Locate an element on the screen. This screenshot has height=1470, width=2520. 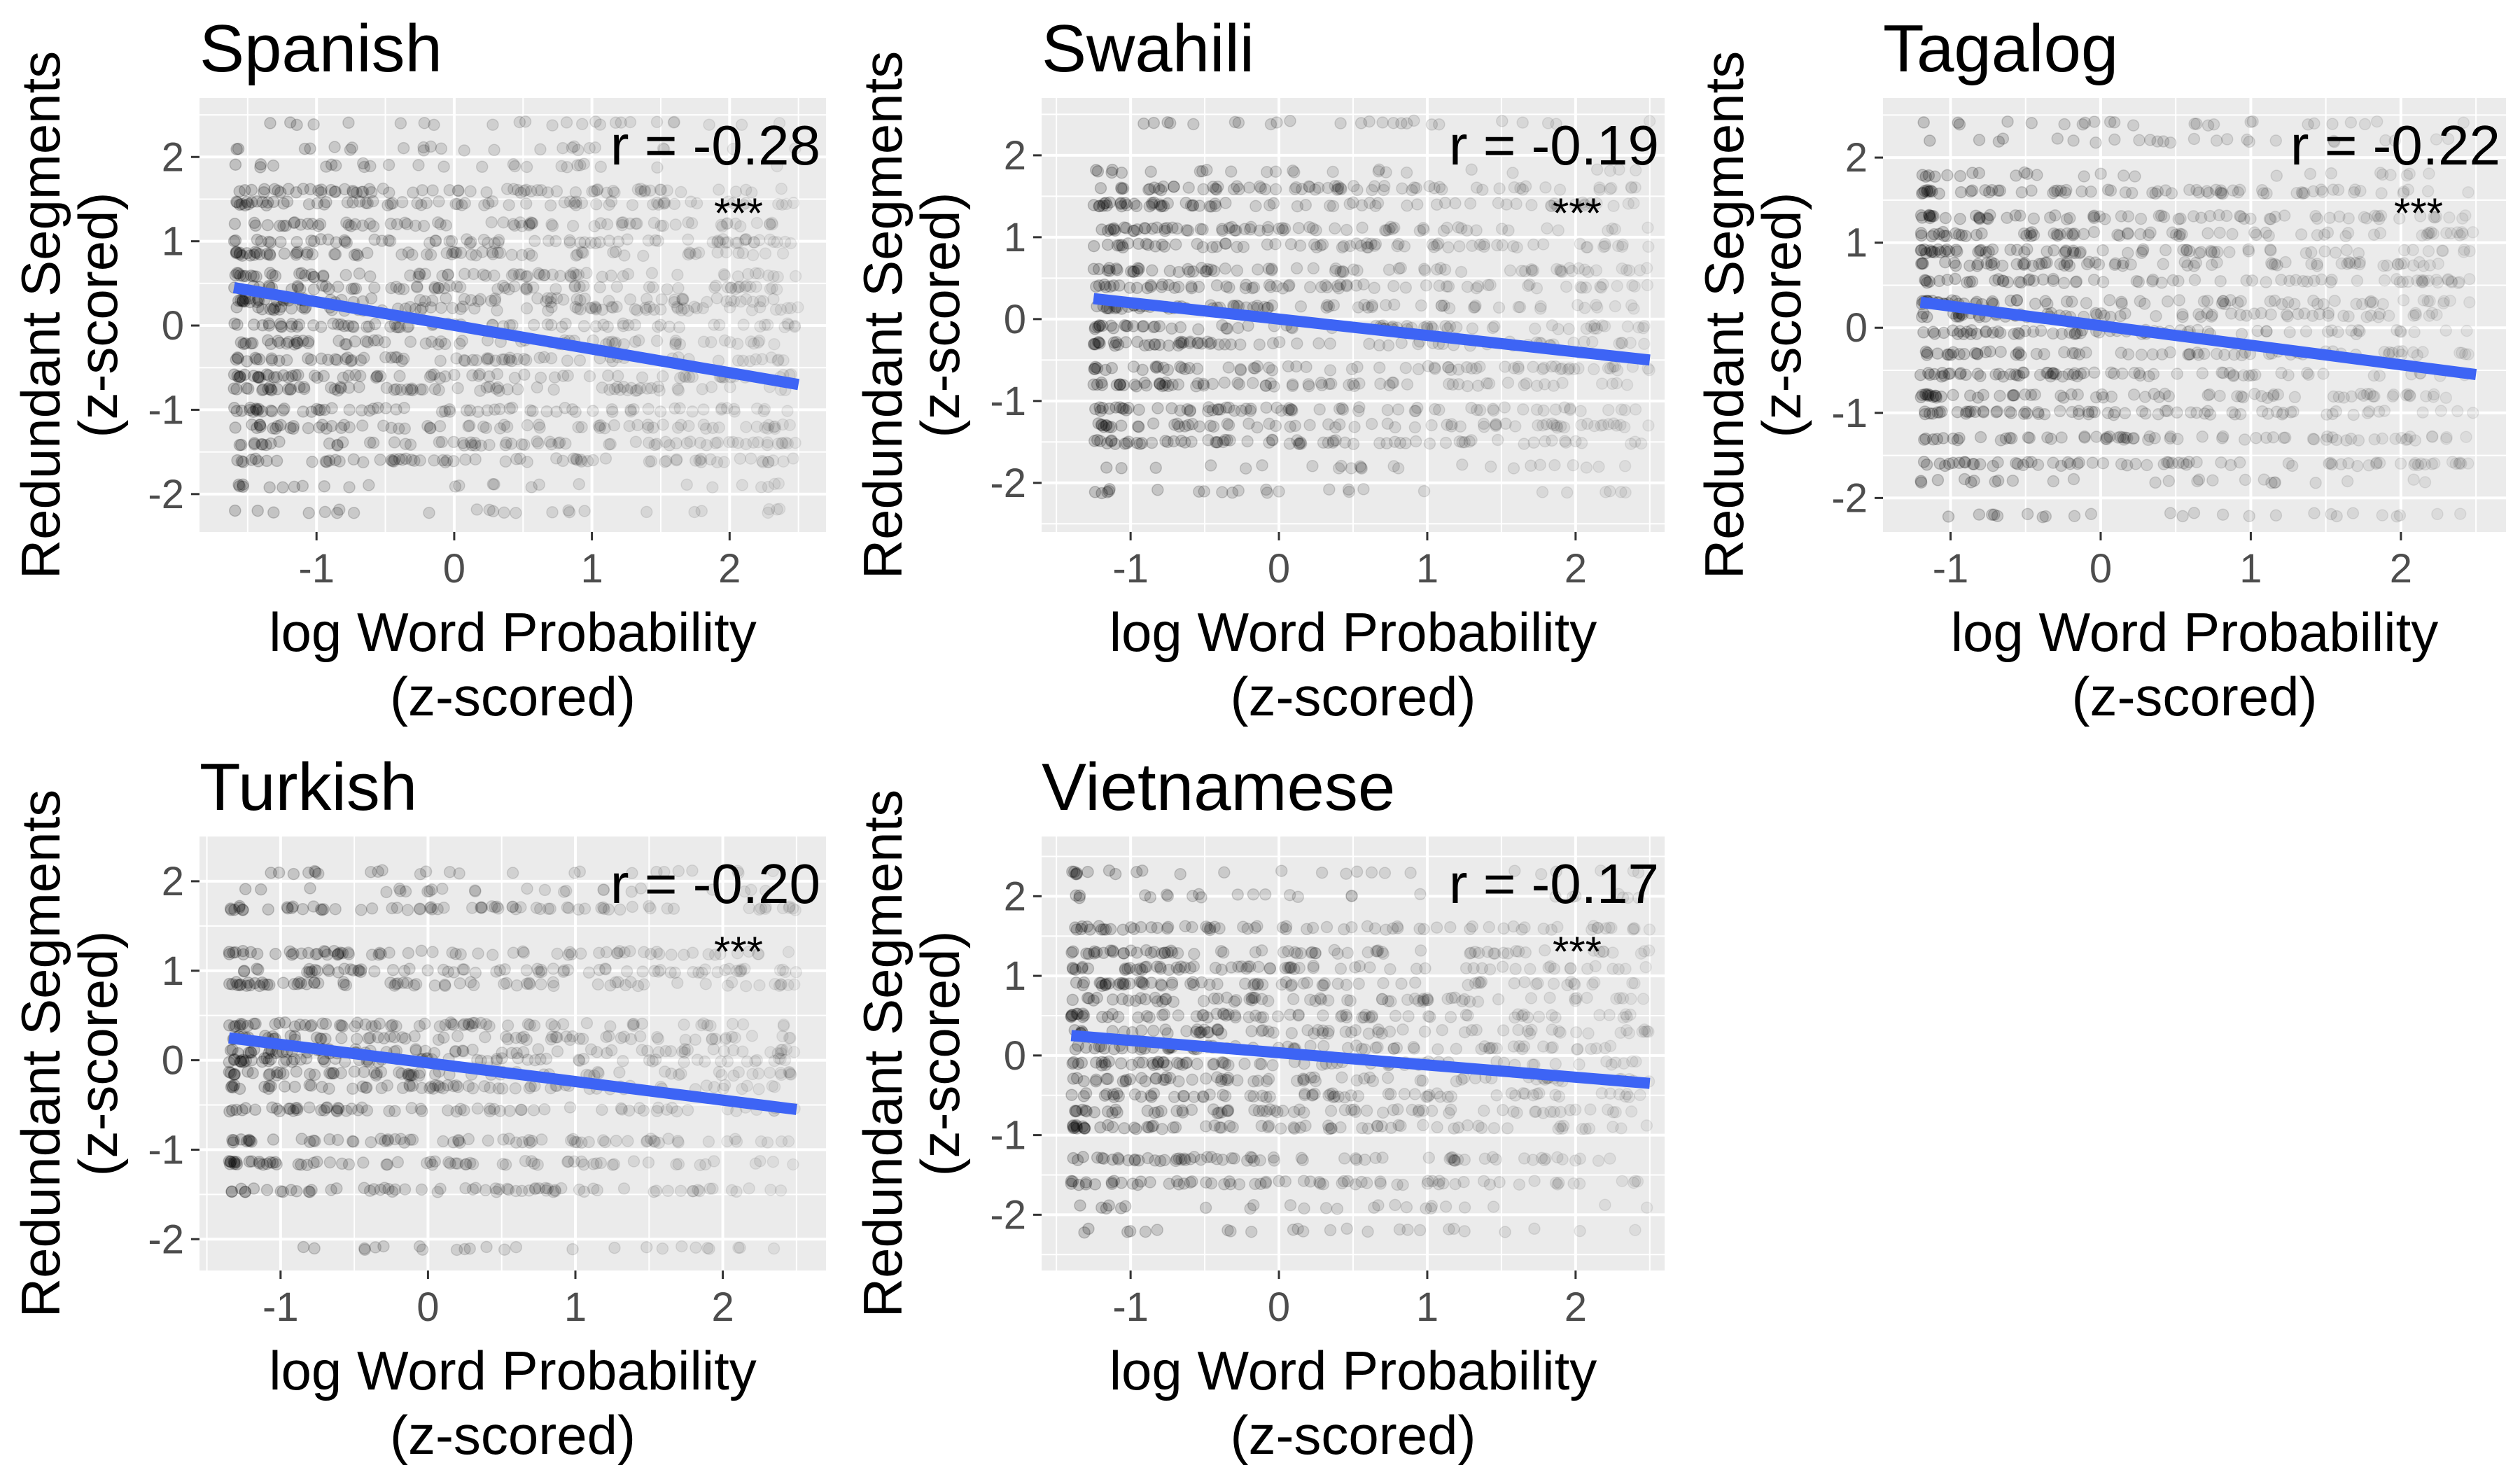
x-axis-title-line1: log Word Probability is located at coordinates (2195, 632).